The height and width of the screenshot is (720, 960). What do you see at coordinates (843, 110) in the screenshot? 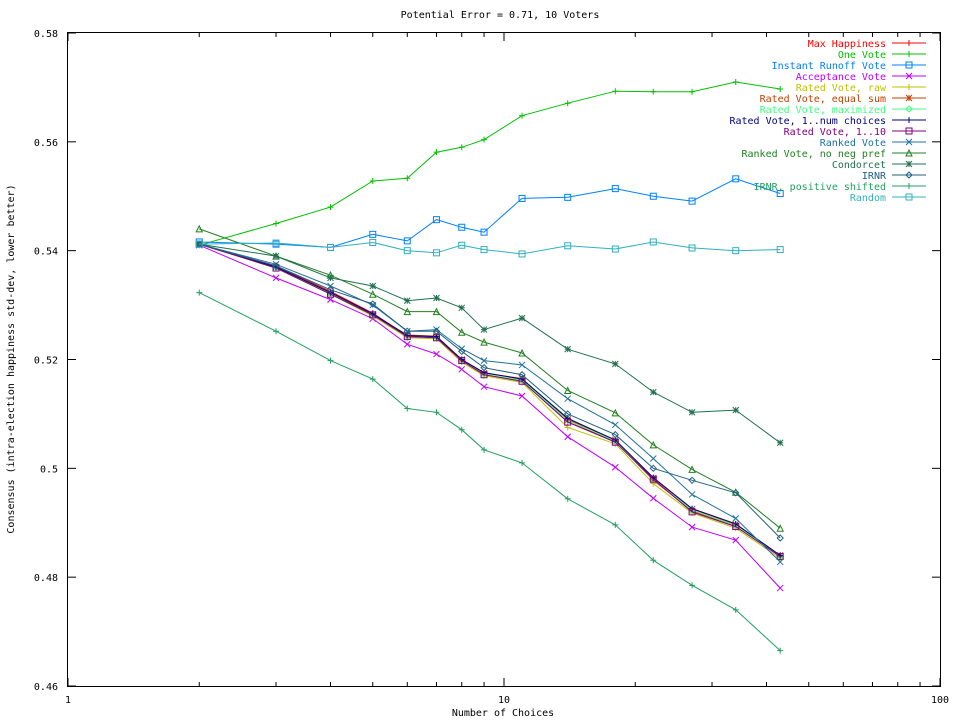
I see `legend-entry: Rated Vote, maximized` at bounding box center [843, 110].